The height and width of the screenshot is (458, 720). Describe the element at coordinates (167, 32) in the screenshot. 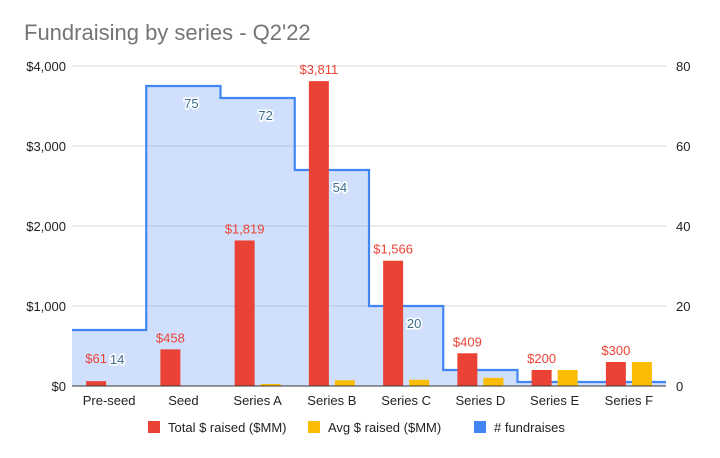

I see `chart-title: Fundraising by series - Q2'22` at that location.